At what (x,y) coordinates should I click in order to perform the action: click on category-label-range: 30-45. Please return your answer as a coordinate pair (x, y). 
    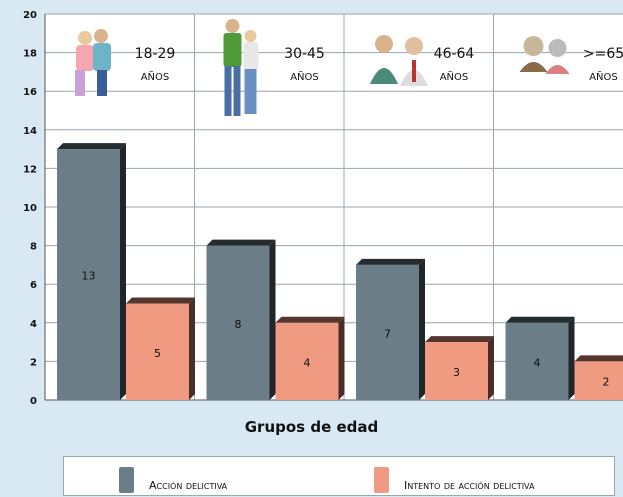
    Looking at the image, I should click on (304, 54).